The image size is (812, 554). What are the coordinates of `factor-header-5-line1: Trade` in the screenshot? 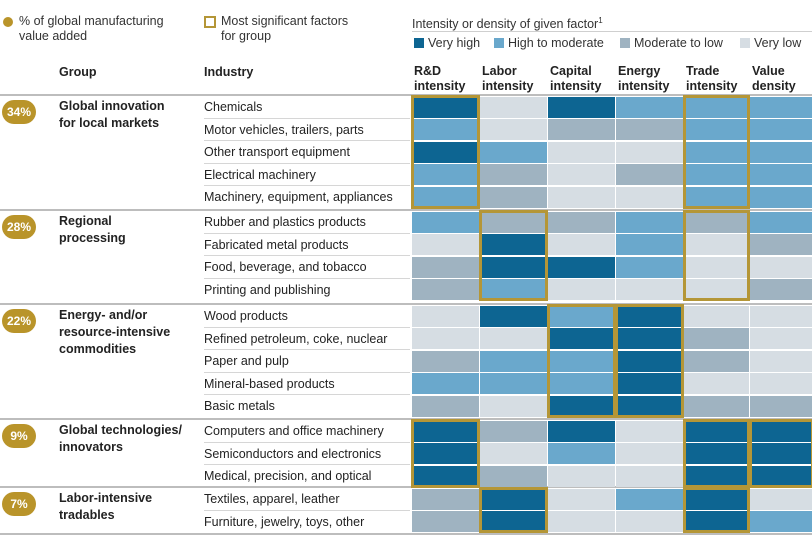 It's located at (703, 71).